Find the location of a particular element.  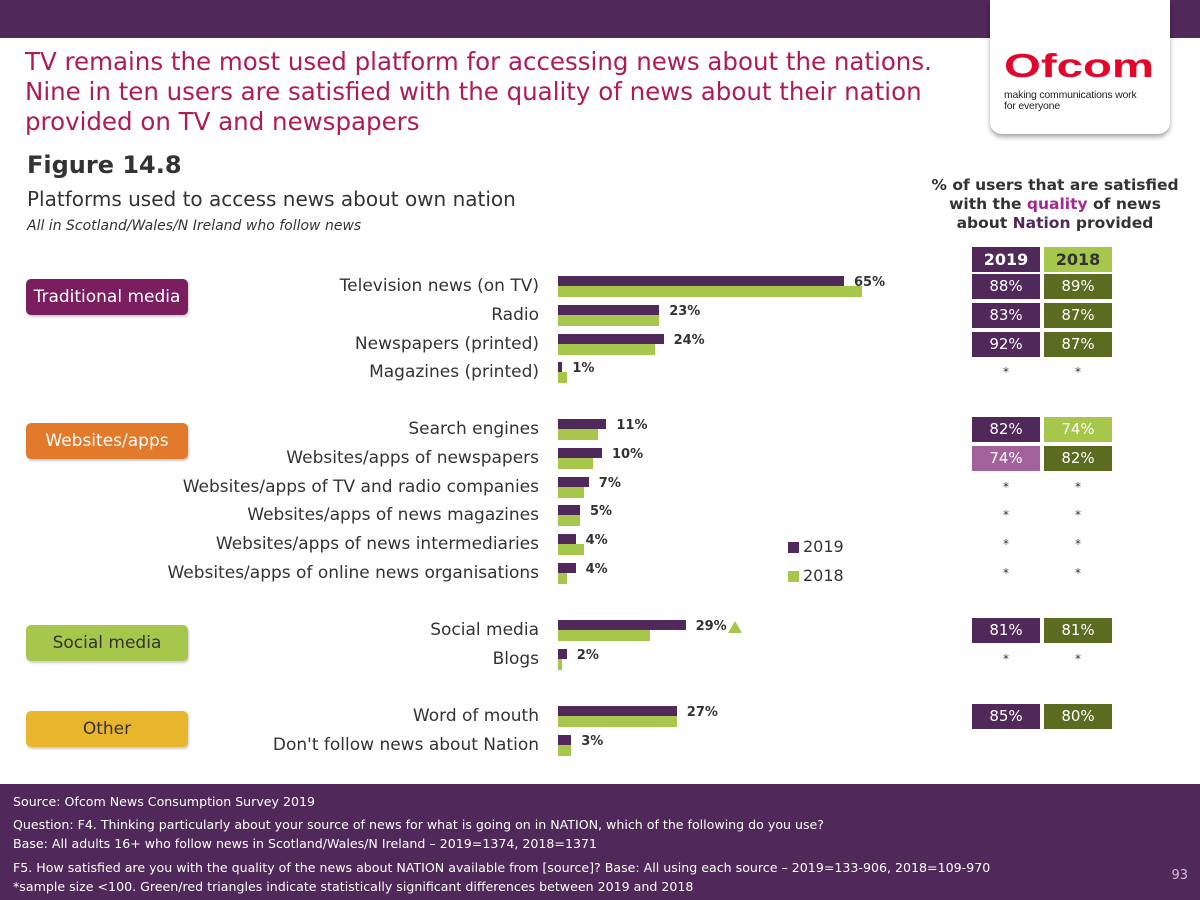

ofcom-wordmark-text: Ofcom is located at coordinates (1079, 66).